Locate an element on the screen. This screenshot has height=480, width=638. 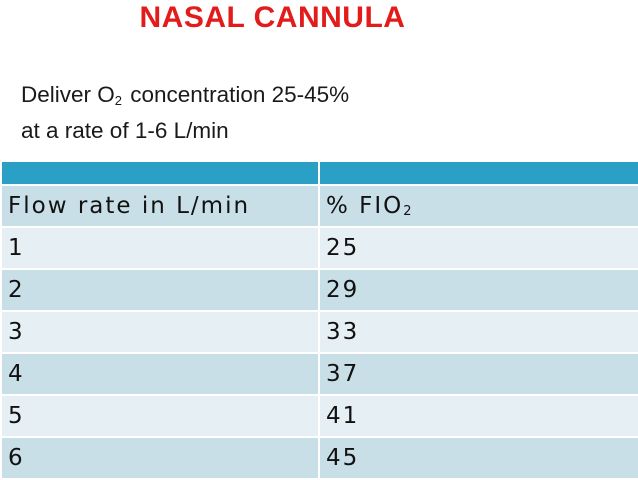
description-line-1: Deliver O2 concentration 25-45% is located at coordinates (185, 95).